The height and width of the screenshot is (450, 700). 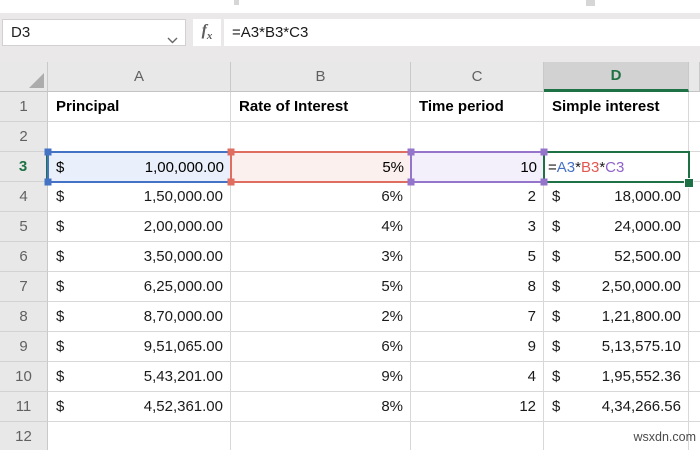 I want to click on cut-off-ribbon-strip, so click(x=350, y=6).